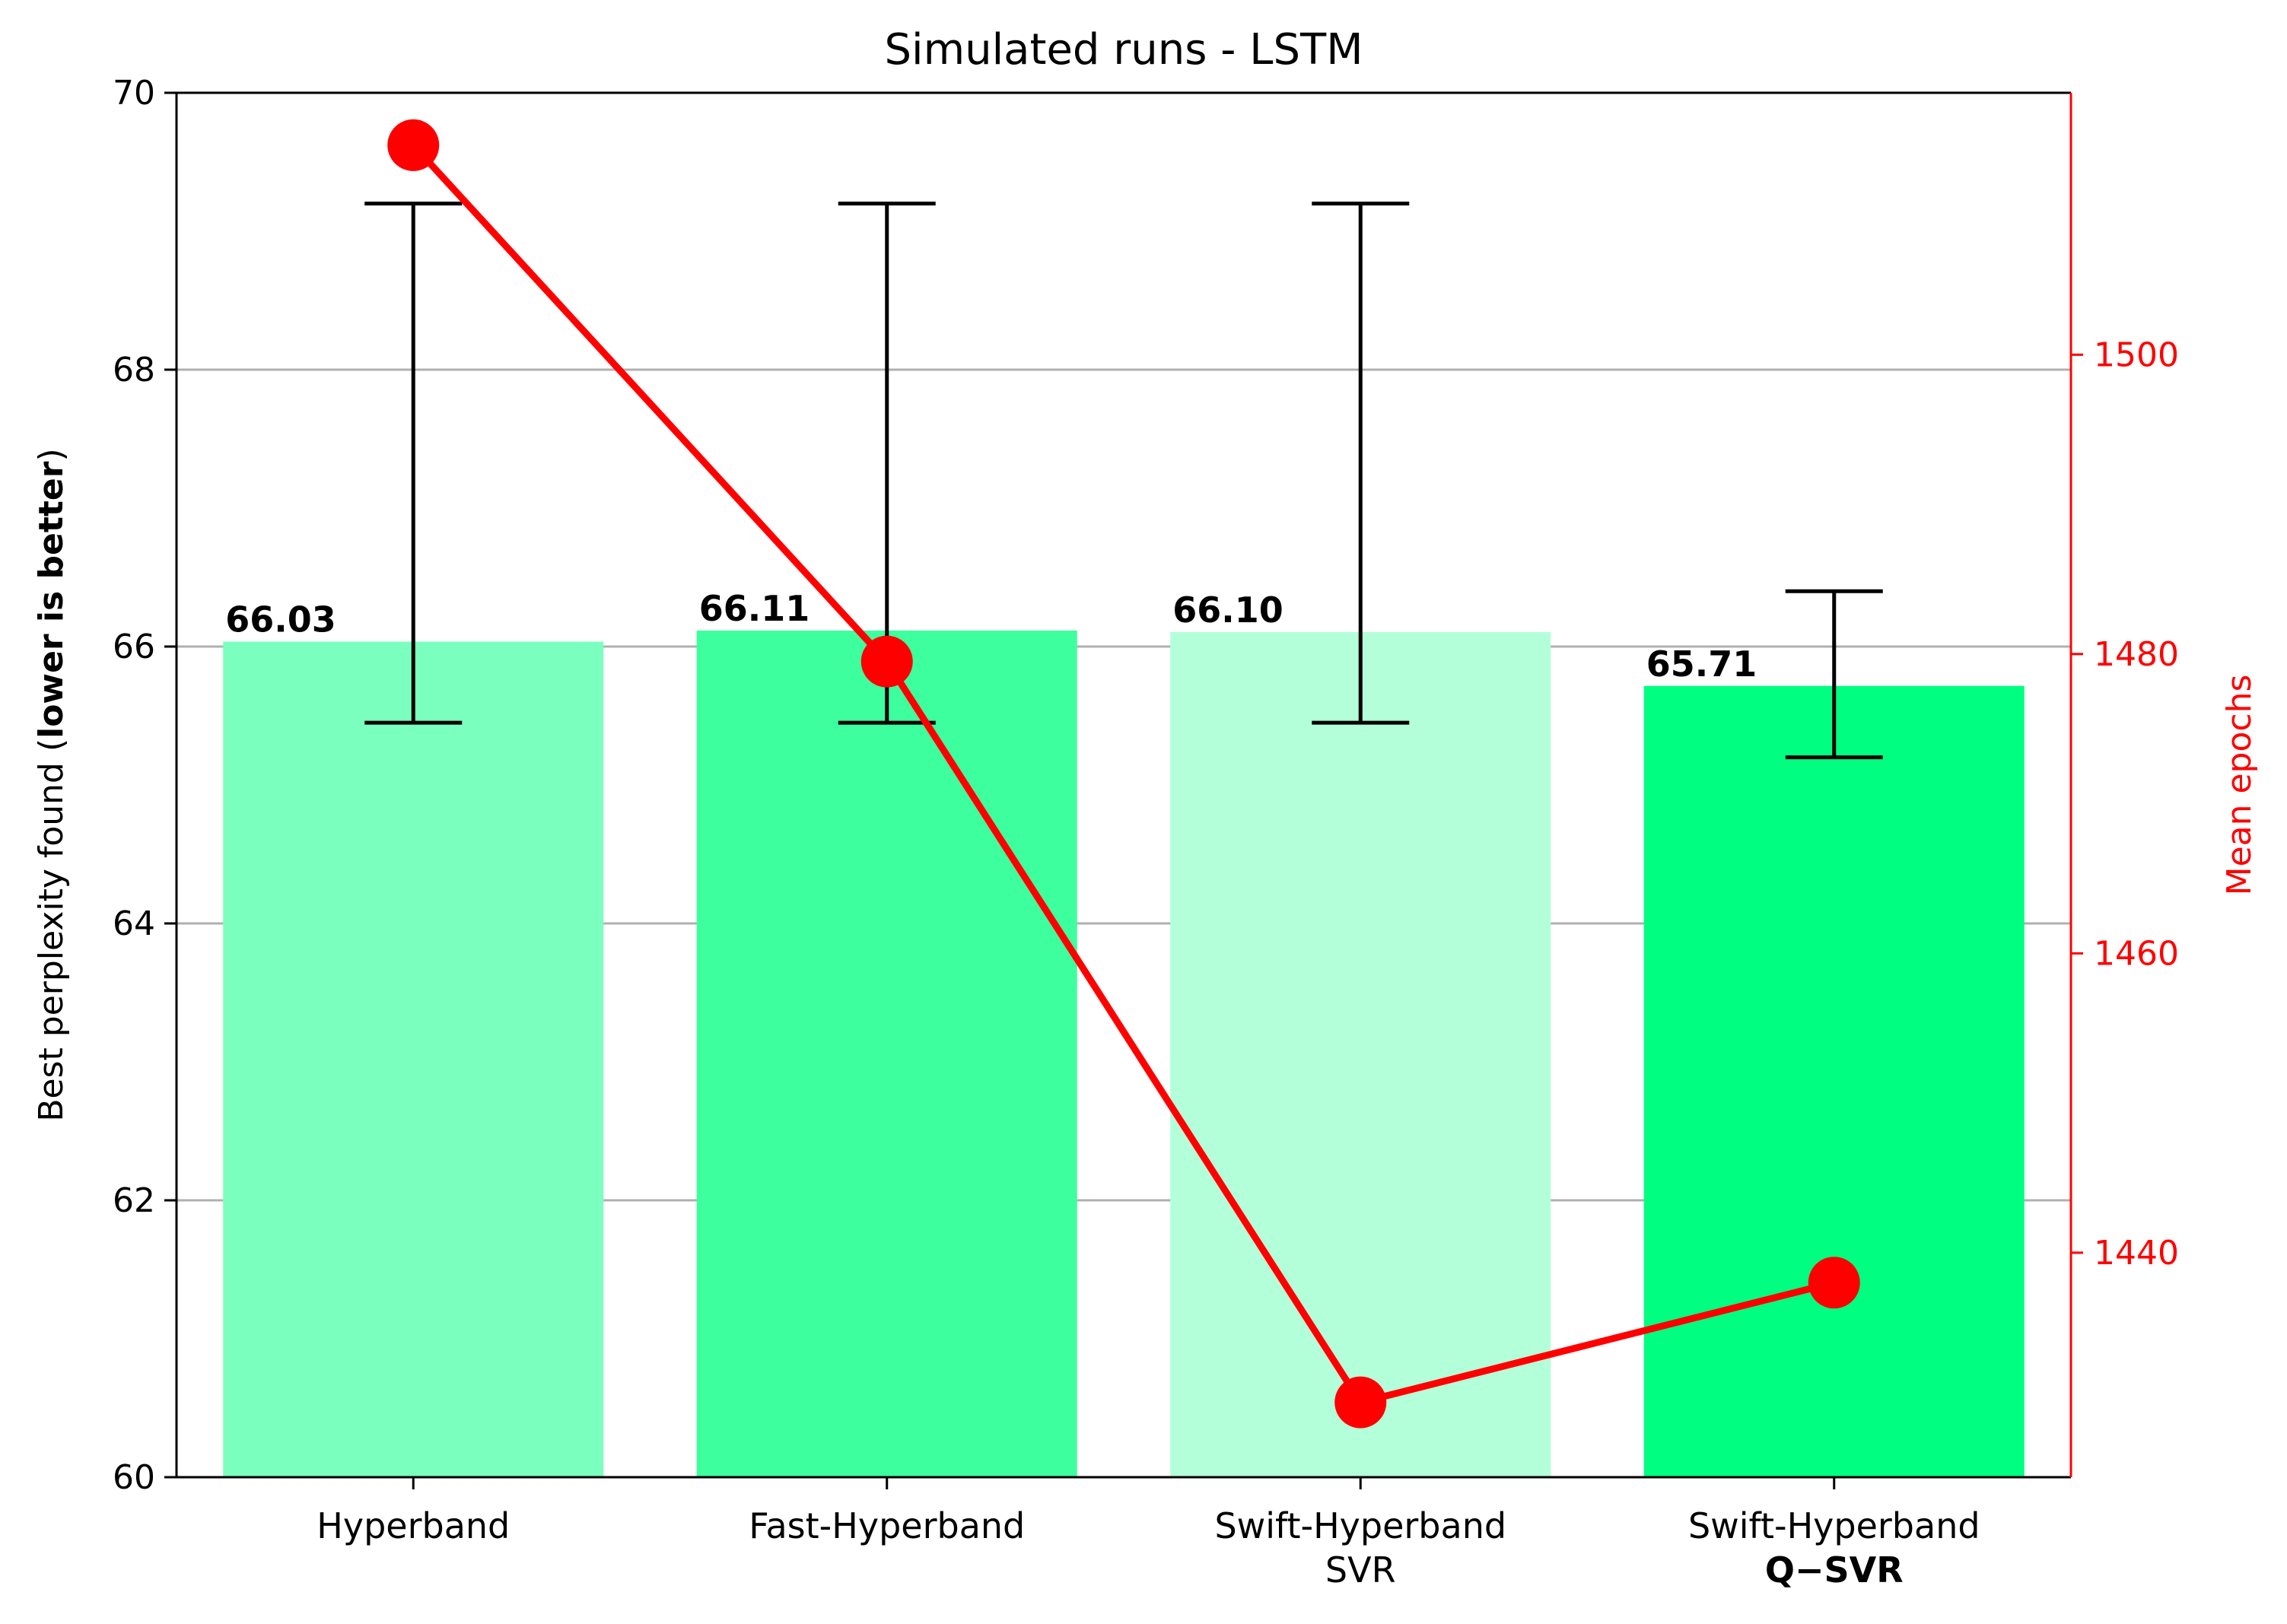 The width and height of the screenshot is (2287, 1624). Describe the element at coordinates (887, 1525) in the screenshot. I see `x-tick-label: Fast-Hyperband` at that location.